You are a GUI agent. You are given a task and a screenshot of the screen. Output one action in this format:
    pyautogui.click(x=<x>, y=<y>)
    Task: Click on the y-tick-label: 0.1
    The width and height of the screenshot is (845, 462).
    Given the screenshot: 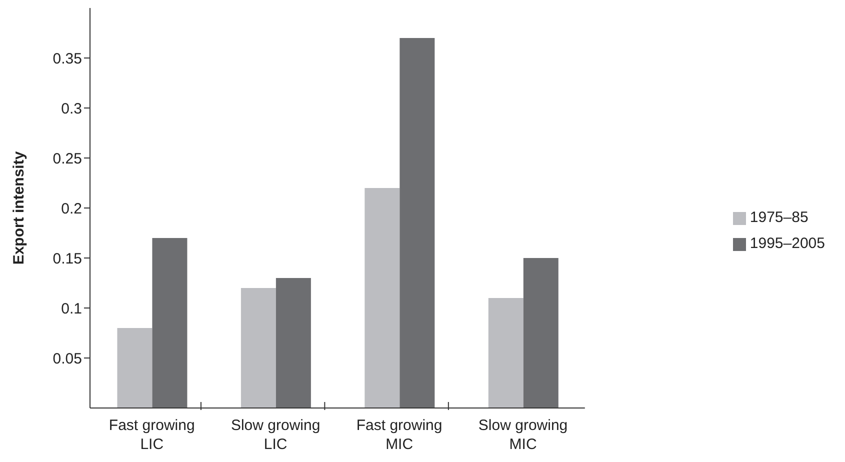 What is the action you would take?
    pyautogui.click(x=71, y=309)
    